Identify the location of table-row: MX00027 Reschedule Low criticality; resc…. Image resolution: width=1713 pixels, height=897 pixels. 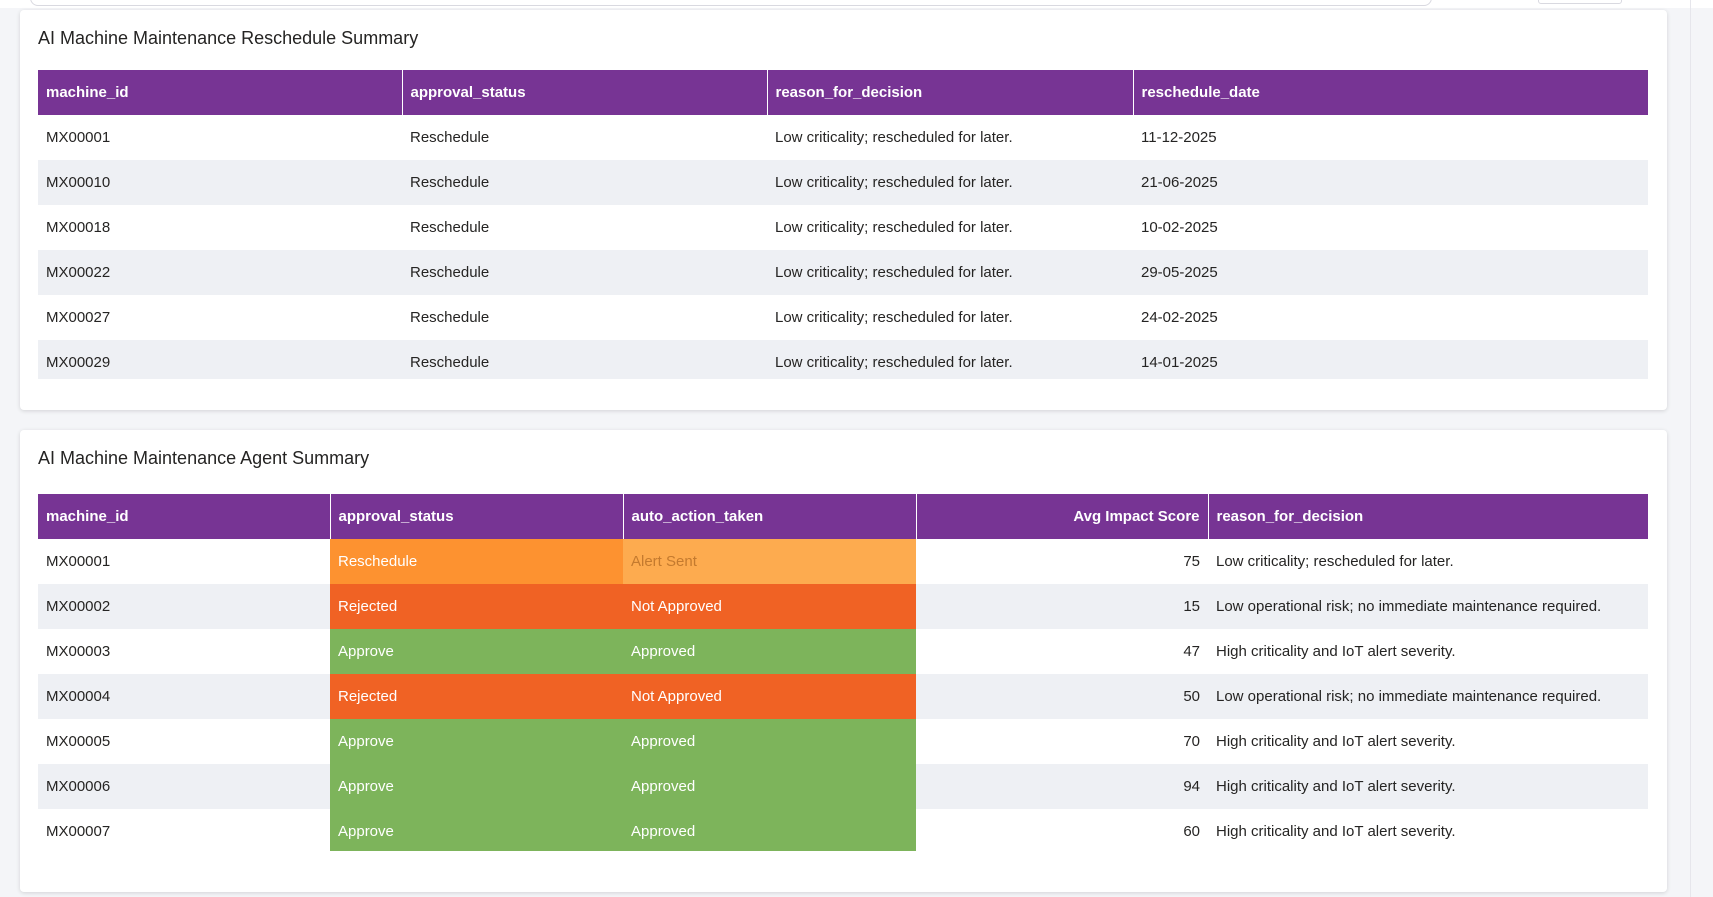
(843, 317).